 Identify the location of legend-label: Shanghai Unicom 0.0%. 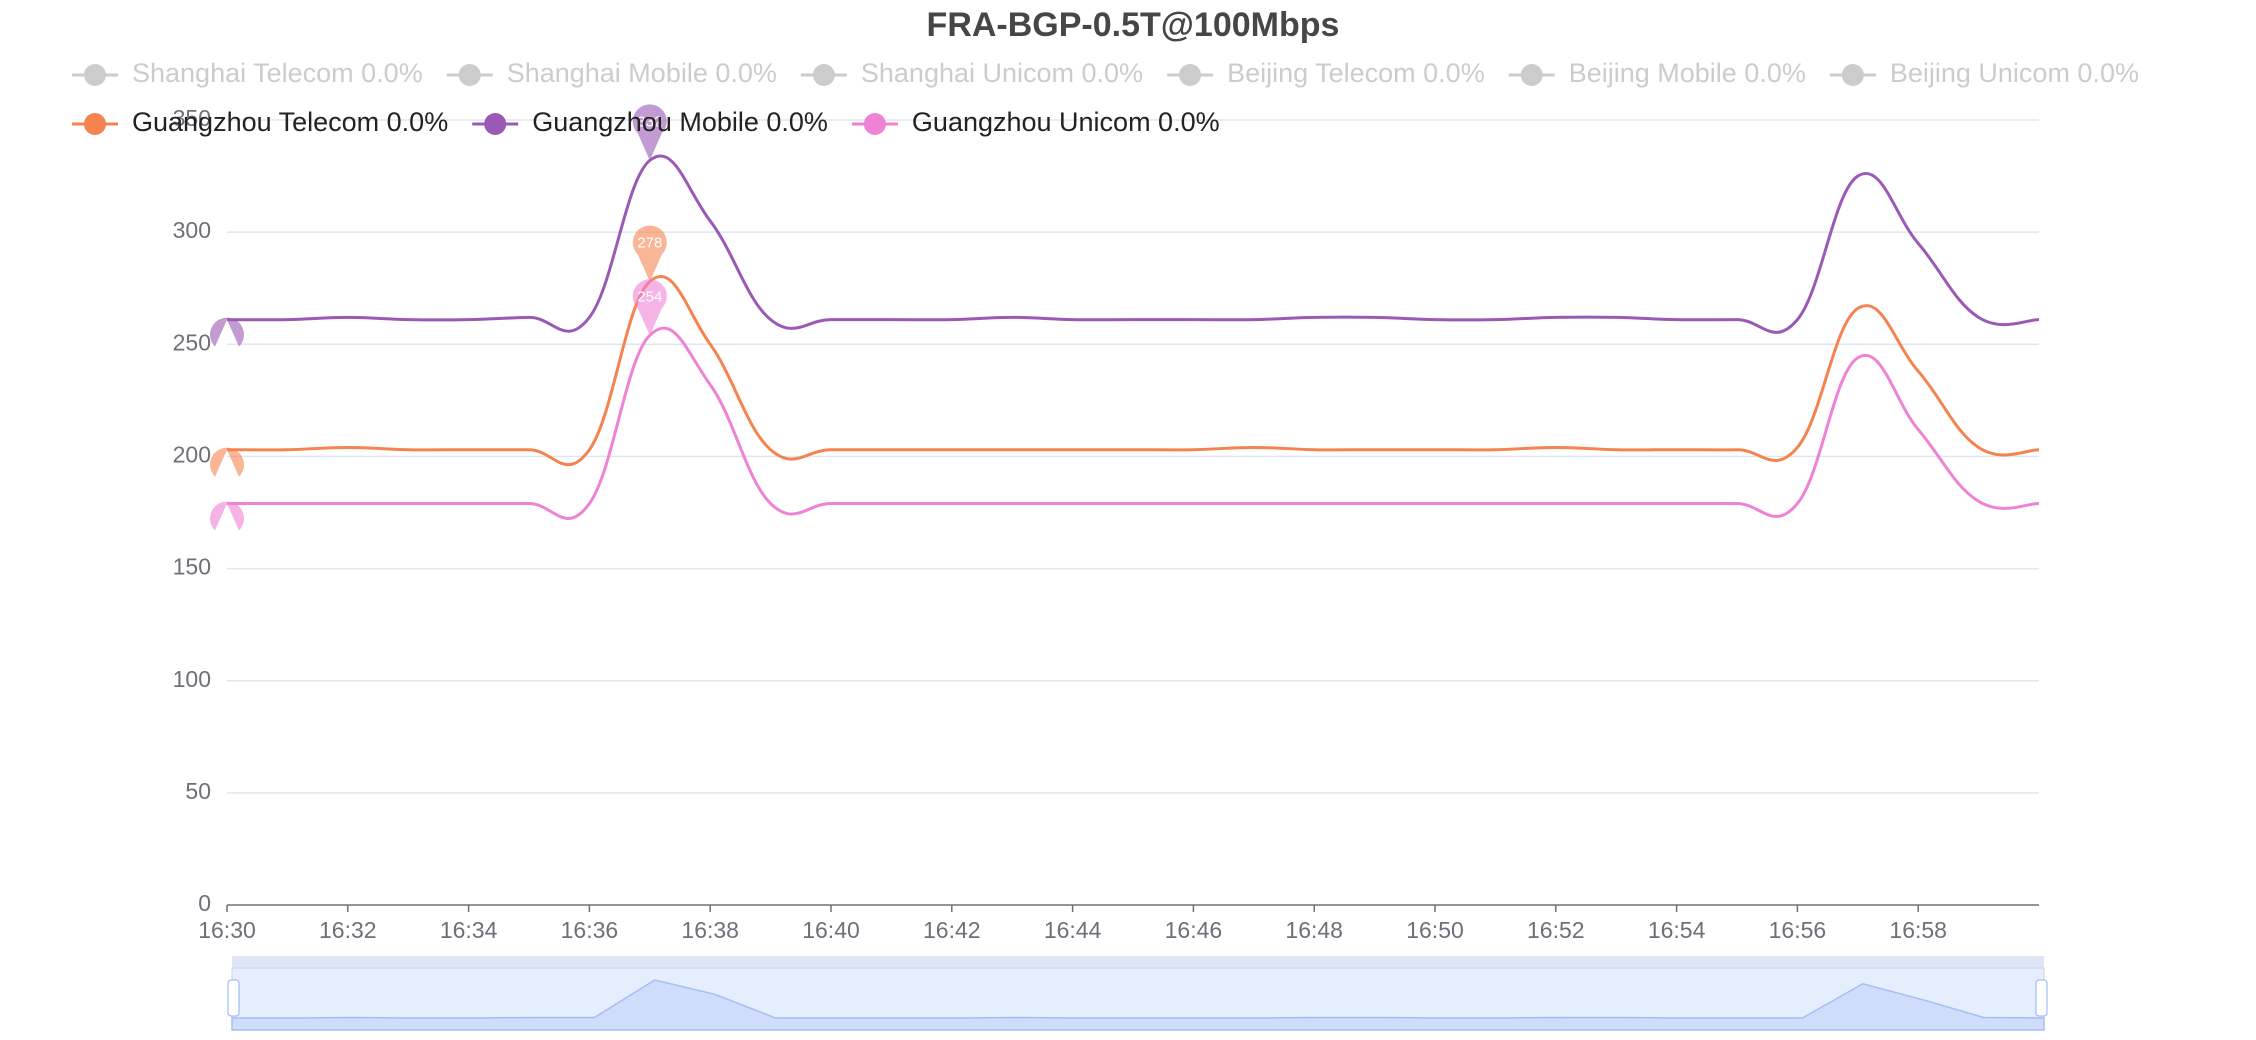
(1002, 73).